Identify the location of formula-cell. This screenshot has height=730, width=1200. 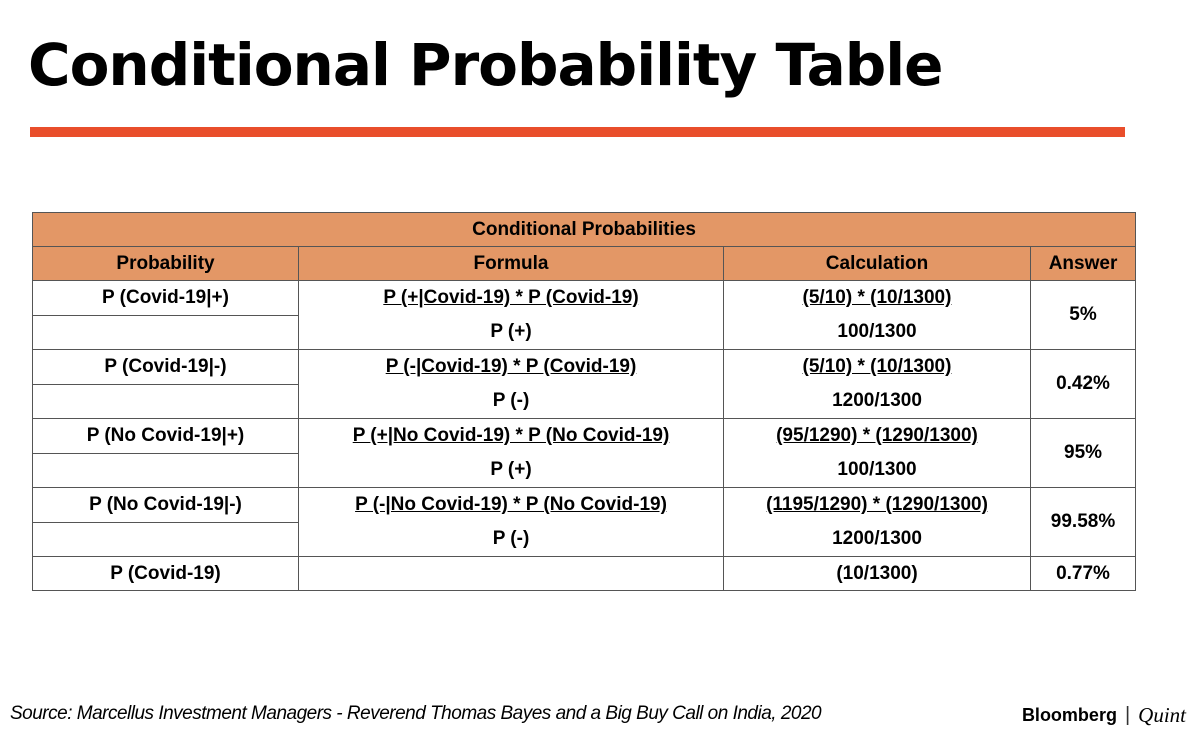
(511, 573).